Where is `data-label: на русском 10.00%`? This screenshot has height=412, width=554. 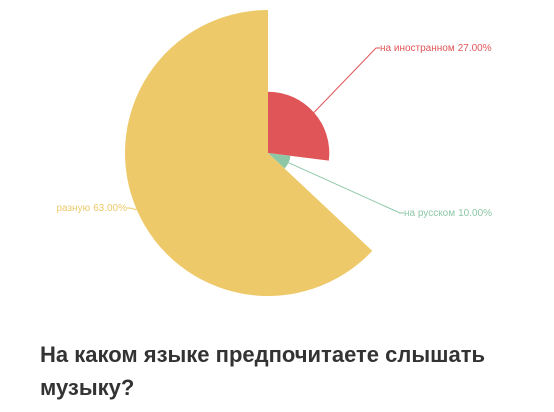 data-label: на русском 10.00% is located at coordinates (448, 213).